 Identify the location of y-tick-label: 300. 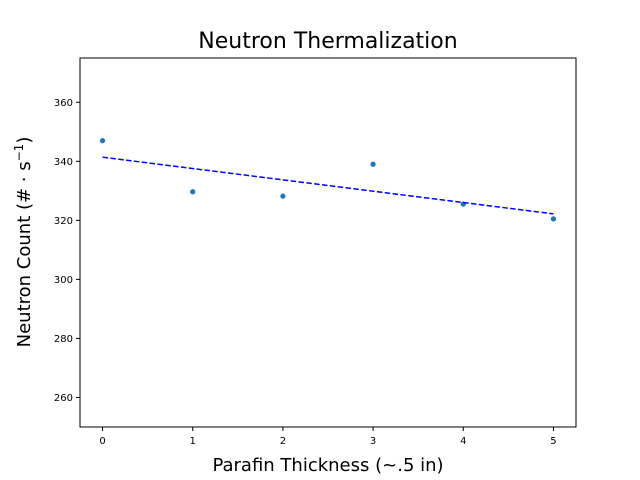
(63, 280).